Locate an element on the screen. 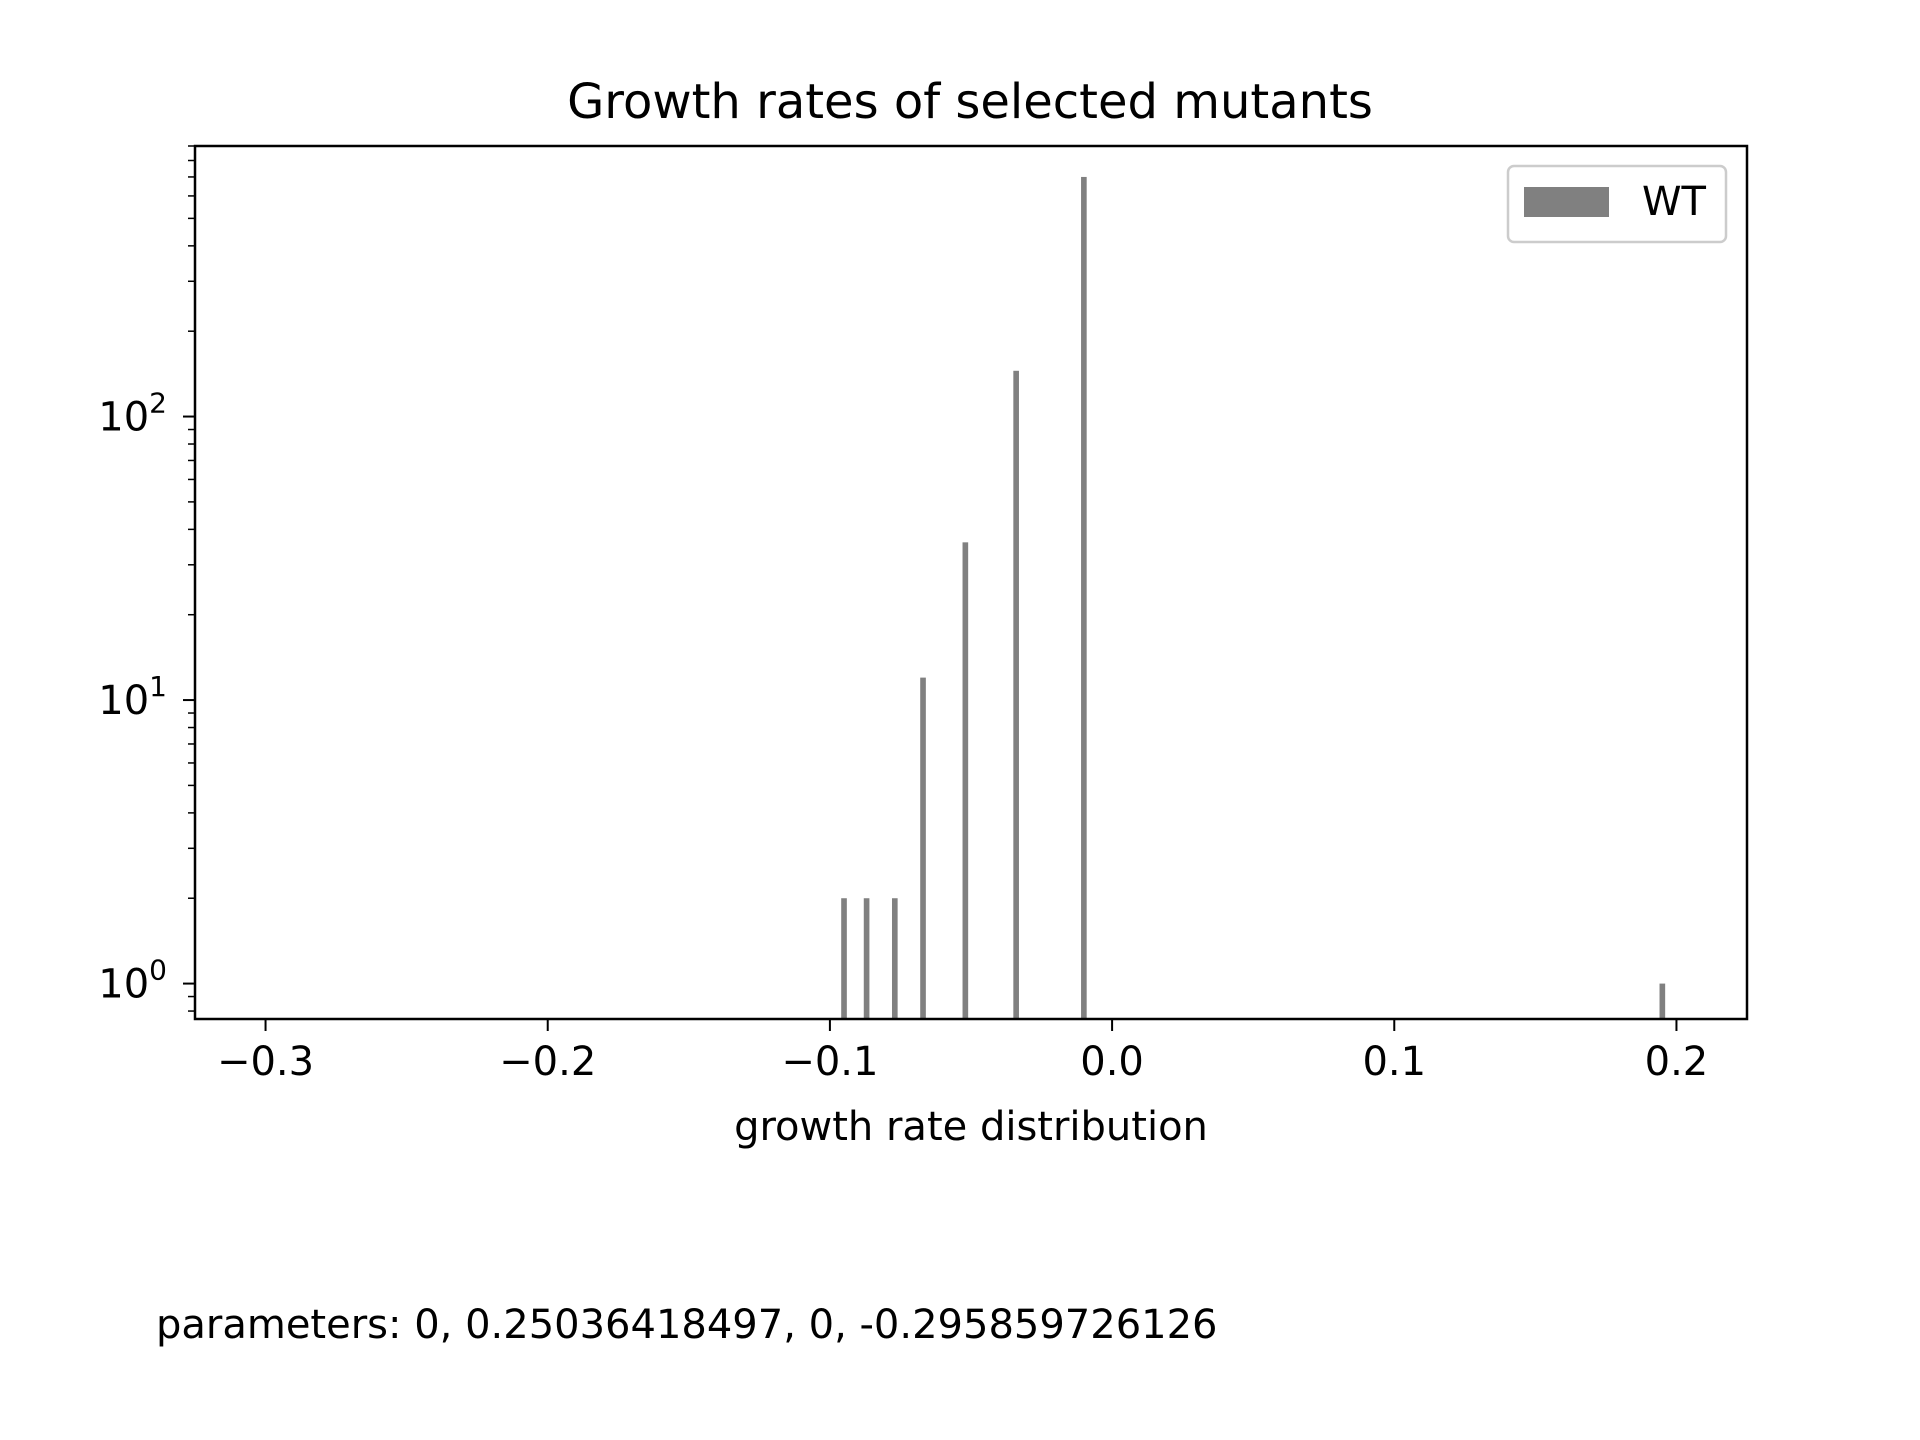 The image size is (1920, 1440). legend-box is located at coordinates (1617, 204).